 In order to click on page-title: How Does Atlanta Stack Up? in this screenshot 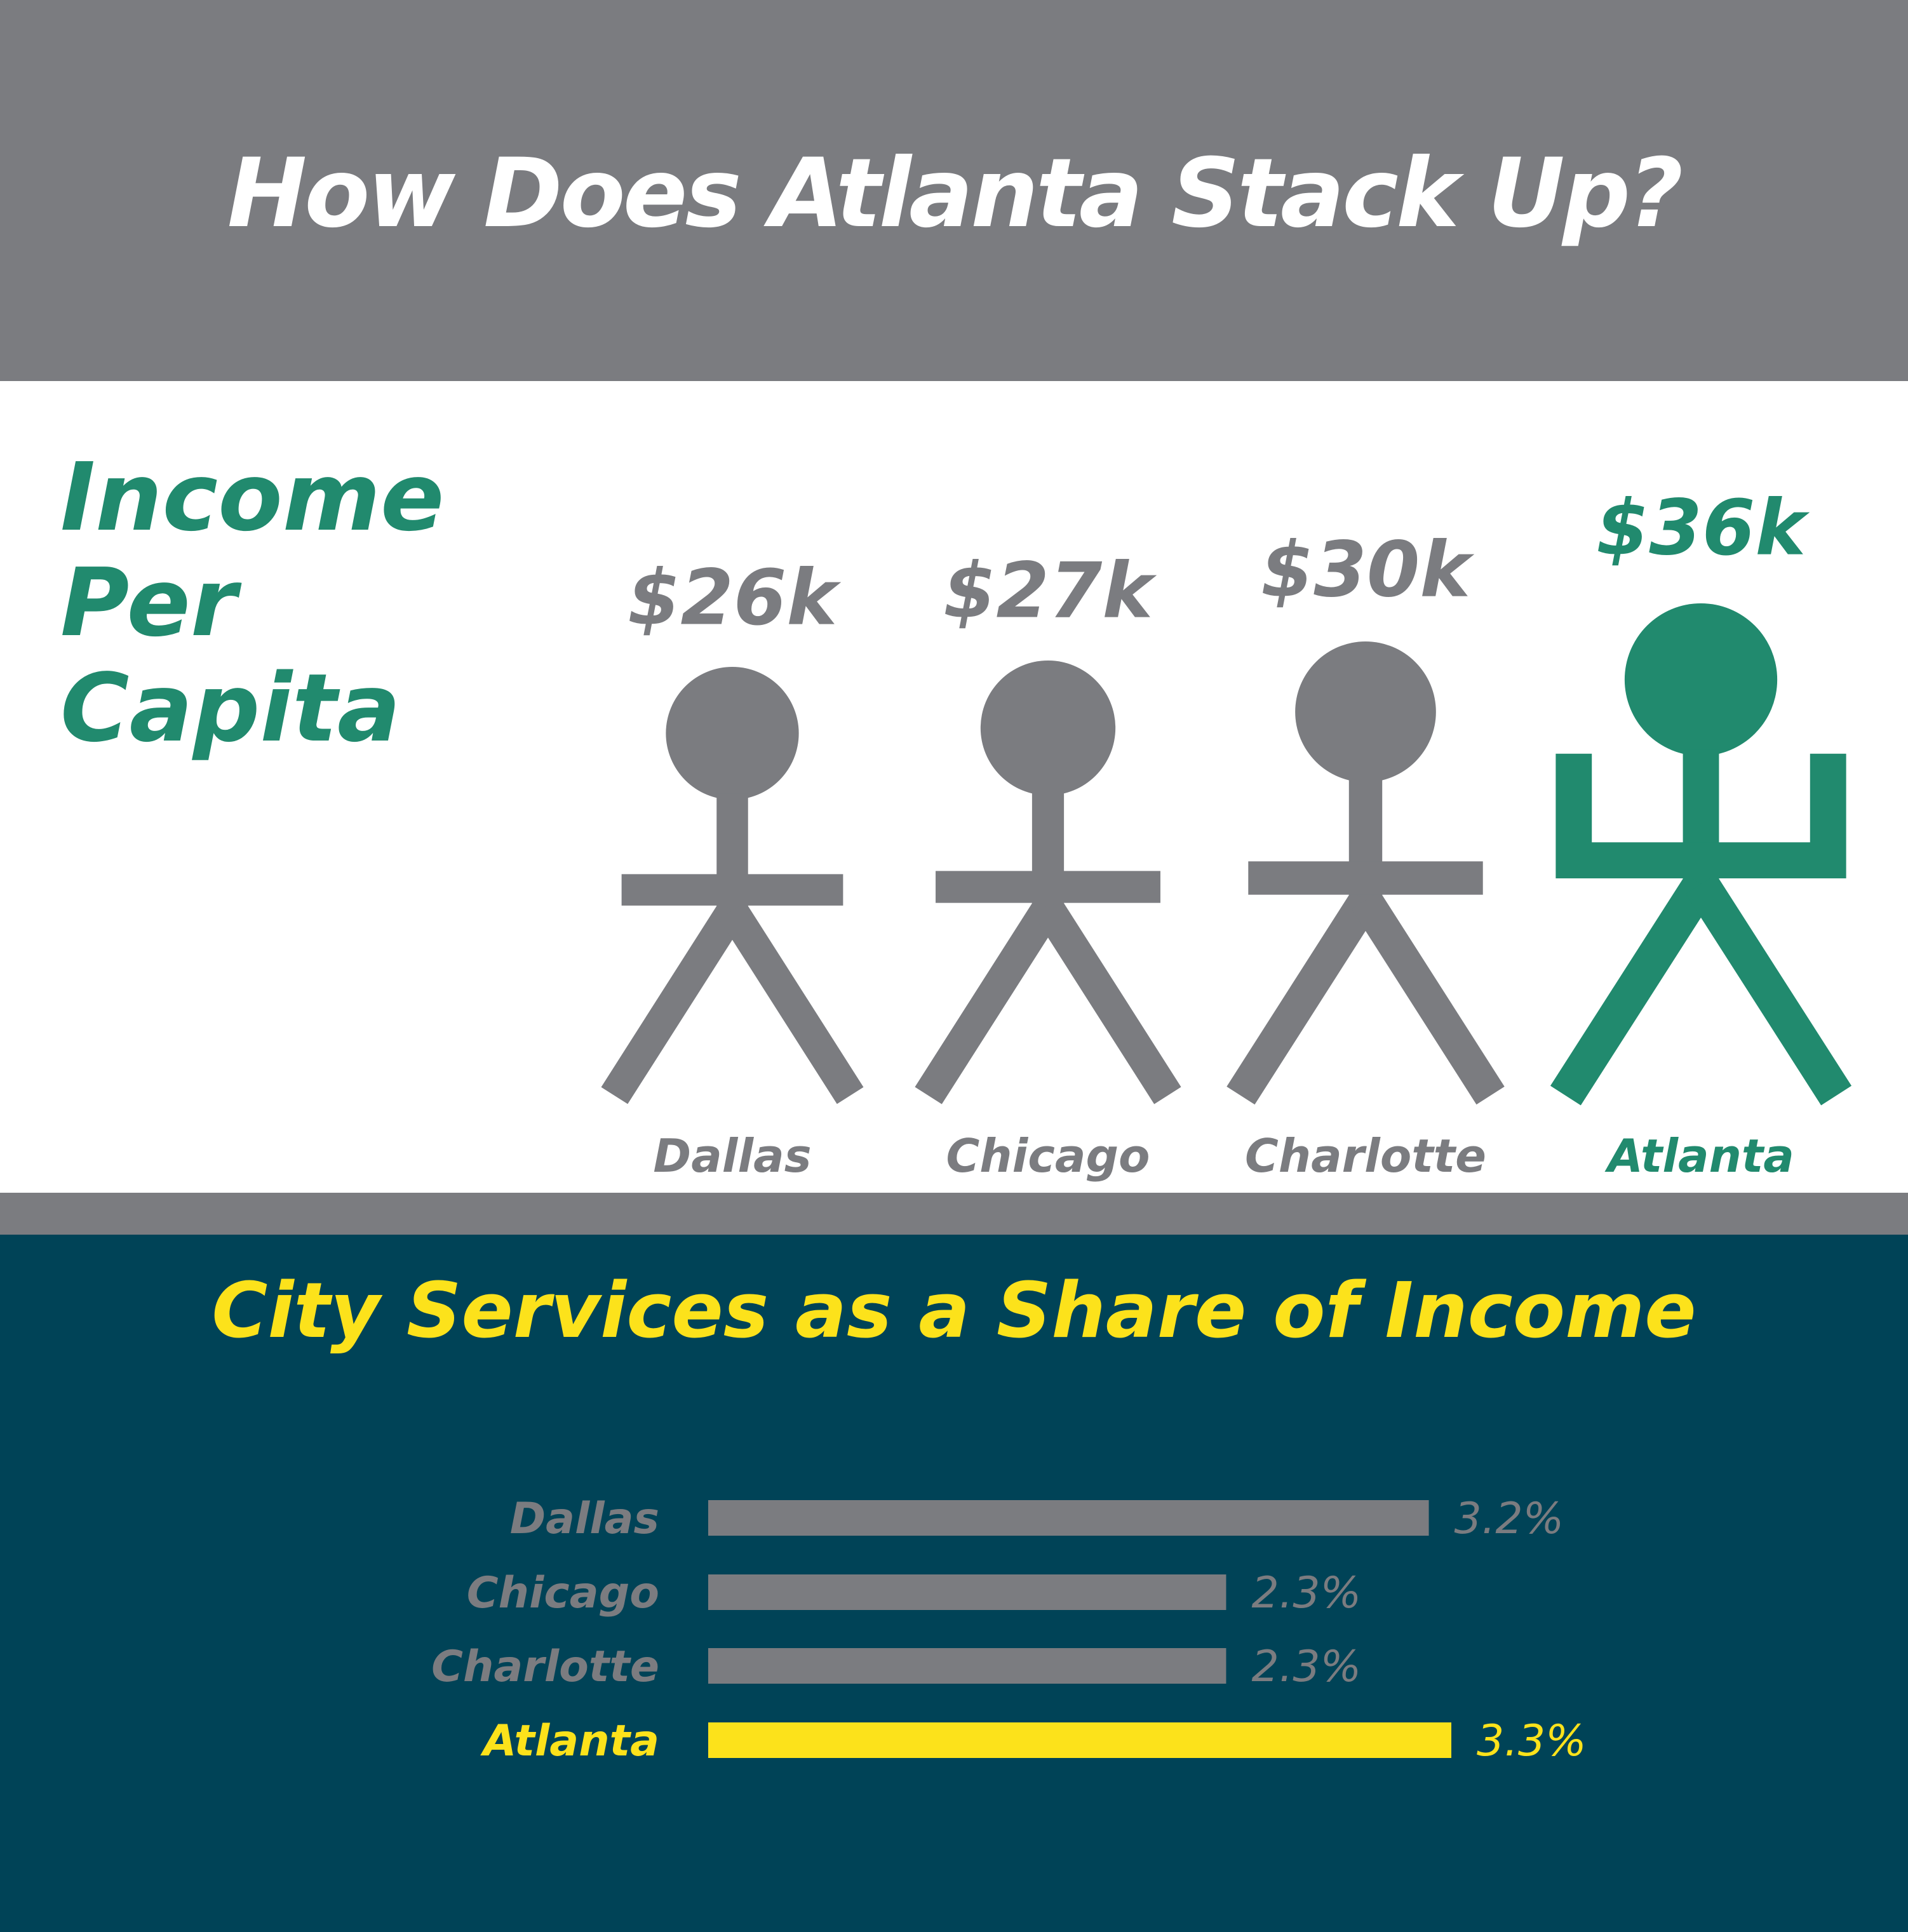, I will do `click(955, 193)`.